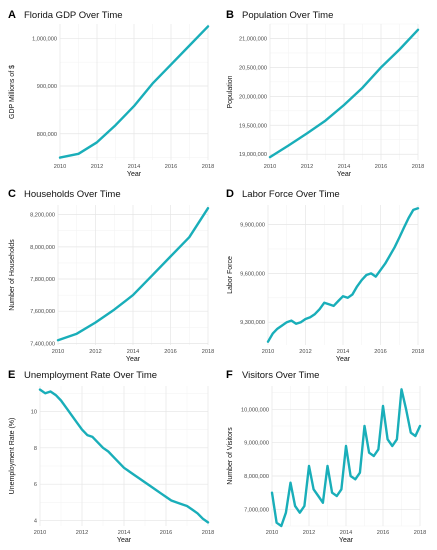 Image resolution: width=437 pixels, height=550 pixels. What do you see at coordinates (12, 456) in the screenshot?
I see `y-axis-label: Unemployment Rate (%)` at bounding box center [12, 456].